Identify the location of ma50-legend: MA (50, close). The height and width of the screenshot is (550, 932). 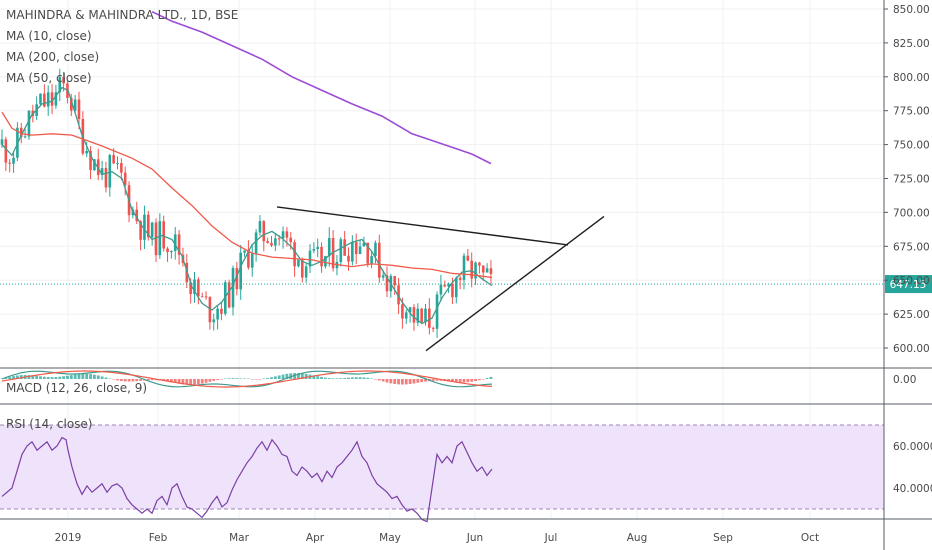
(49, 78).